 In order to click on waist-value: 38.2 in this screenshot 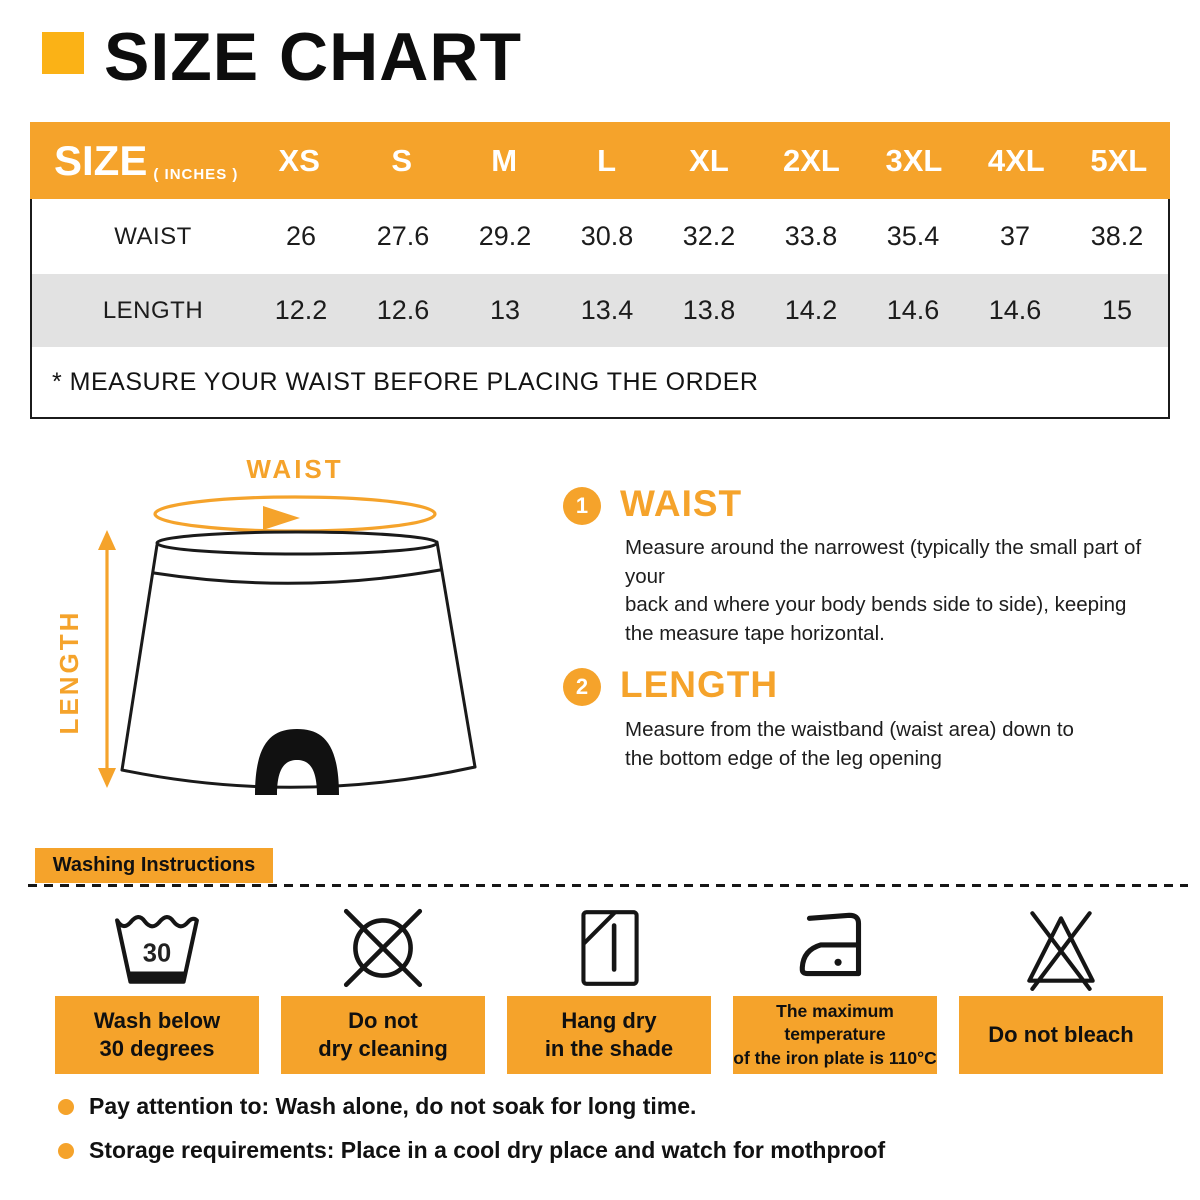, I will do `click(1117, 236)`.